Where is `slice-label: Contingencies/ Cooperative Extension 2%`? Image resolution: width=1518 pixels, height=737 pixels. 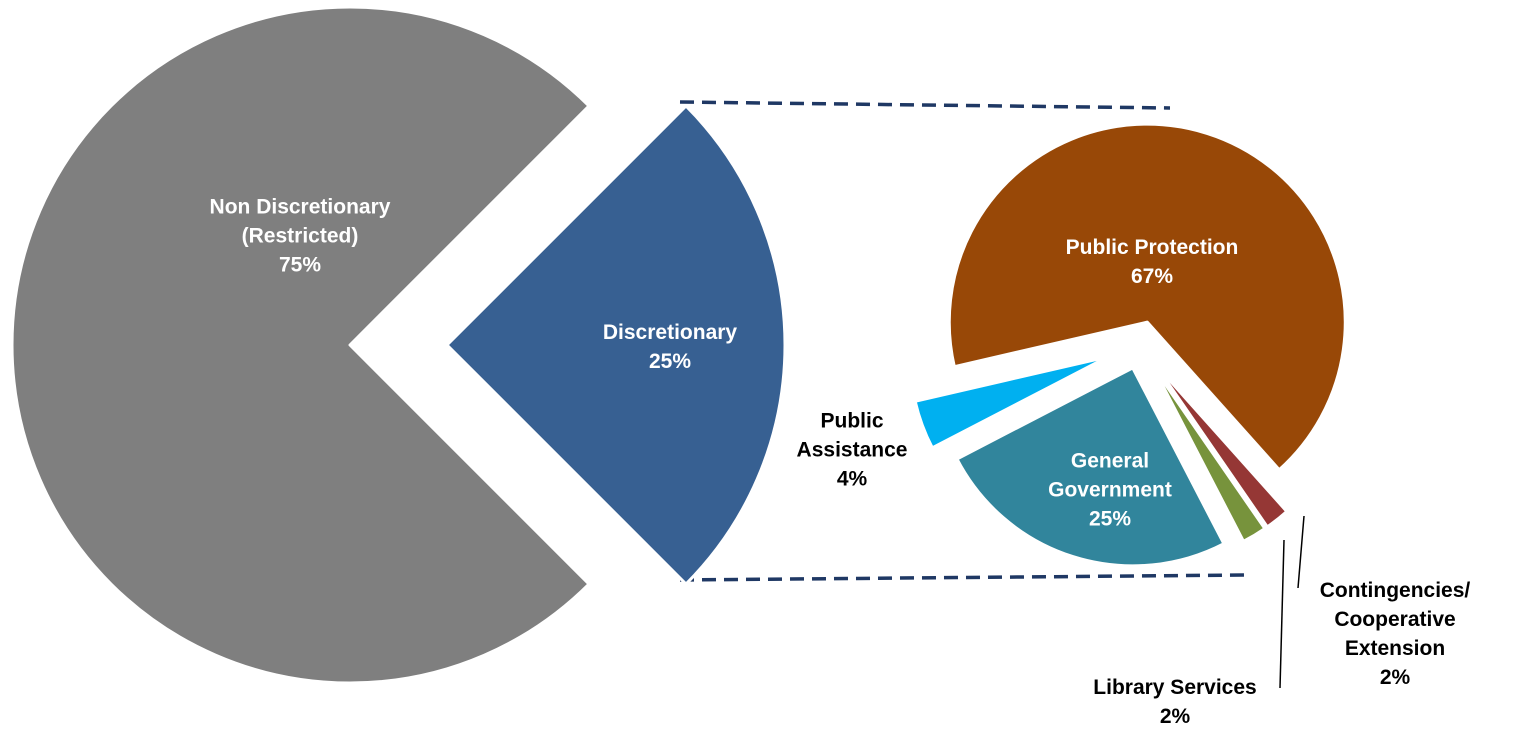 slice-label: Contingencies/ Cooperative Extension 2% is located at coordinates (1395, 634).